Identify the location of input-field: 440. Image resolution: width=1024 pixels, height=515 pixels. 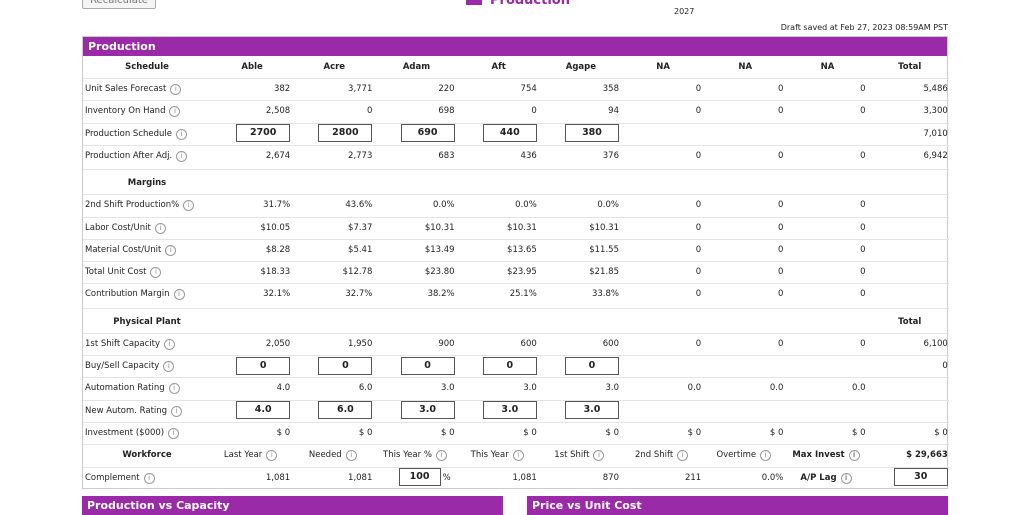
(509, 133).